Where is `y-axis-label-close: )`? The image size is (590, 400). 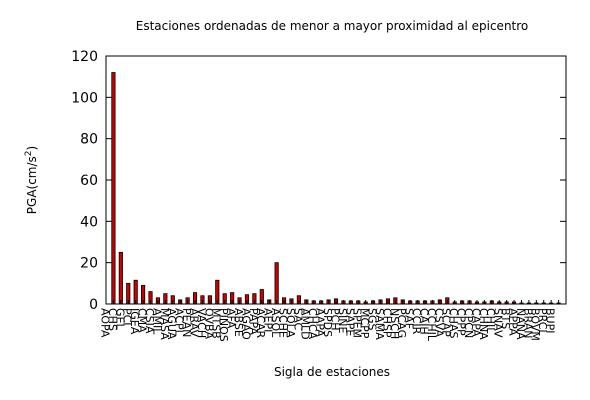 y-axis-label-close: ) is located at coordinates (32, 148).